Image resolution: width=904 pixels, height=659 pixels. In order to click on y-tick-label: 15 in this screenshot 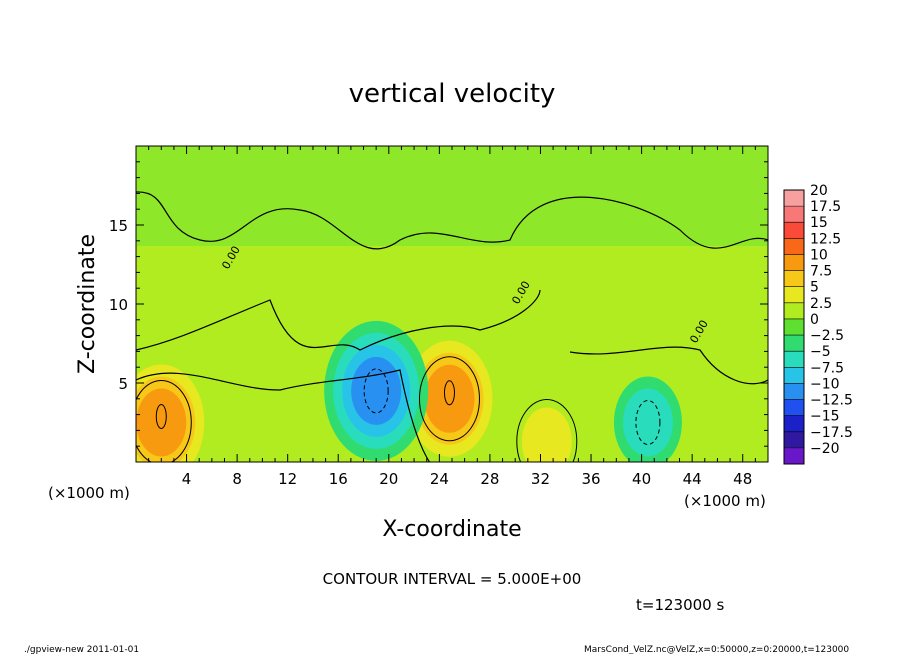, I will do `click(118, 226)`.